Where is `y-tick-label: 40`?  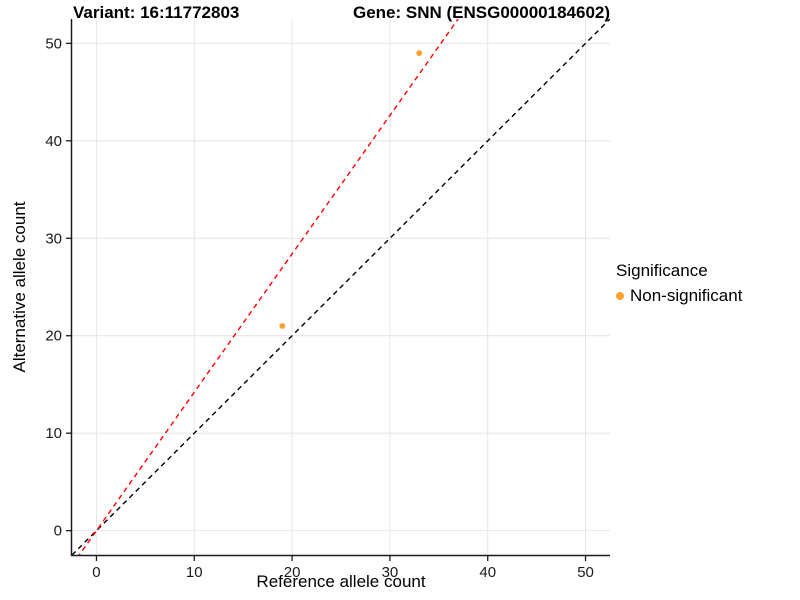
y-tick-label: 40 is located at coordinates (53, 141).